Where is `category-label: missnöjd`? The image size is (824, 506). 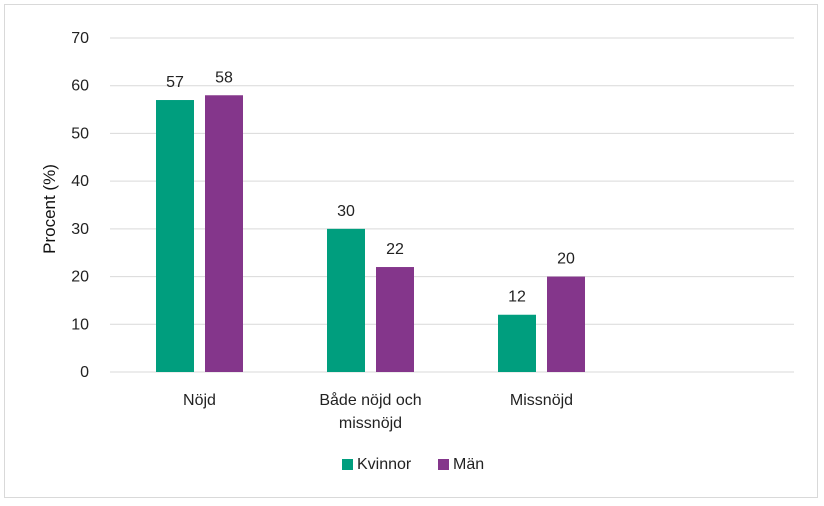 category-label: missnöjd is located at coordinates (370, 423).